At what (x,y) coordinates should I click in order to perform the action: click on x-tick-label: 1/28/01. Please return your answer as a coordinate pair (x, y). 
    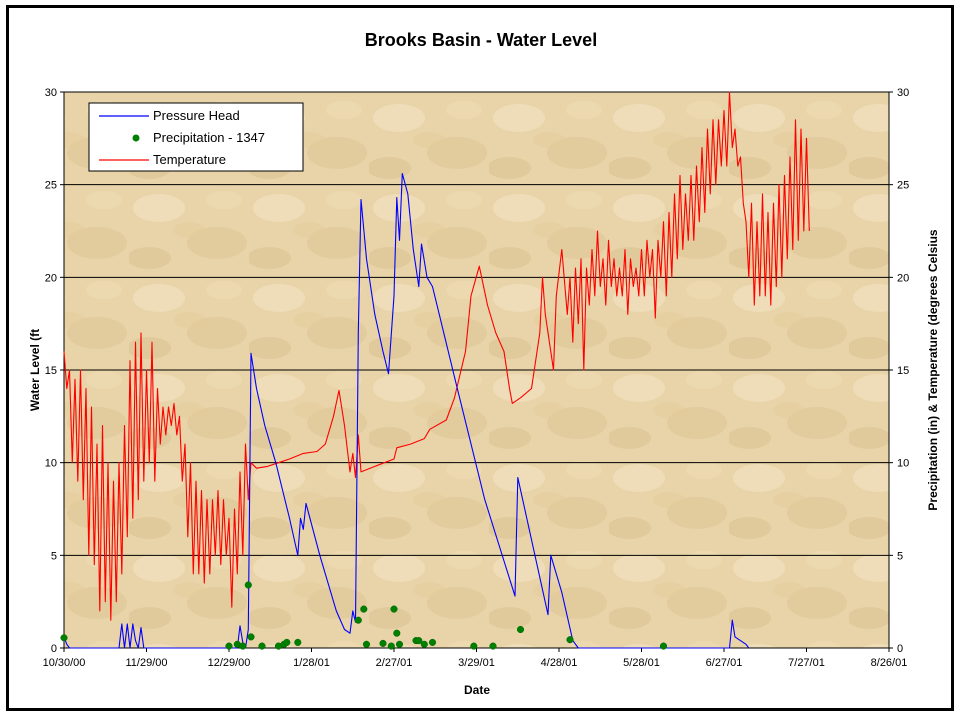
    Looking at the image, I should click on (311, 663).